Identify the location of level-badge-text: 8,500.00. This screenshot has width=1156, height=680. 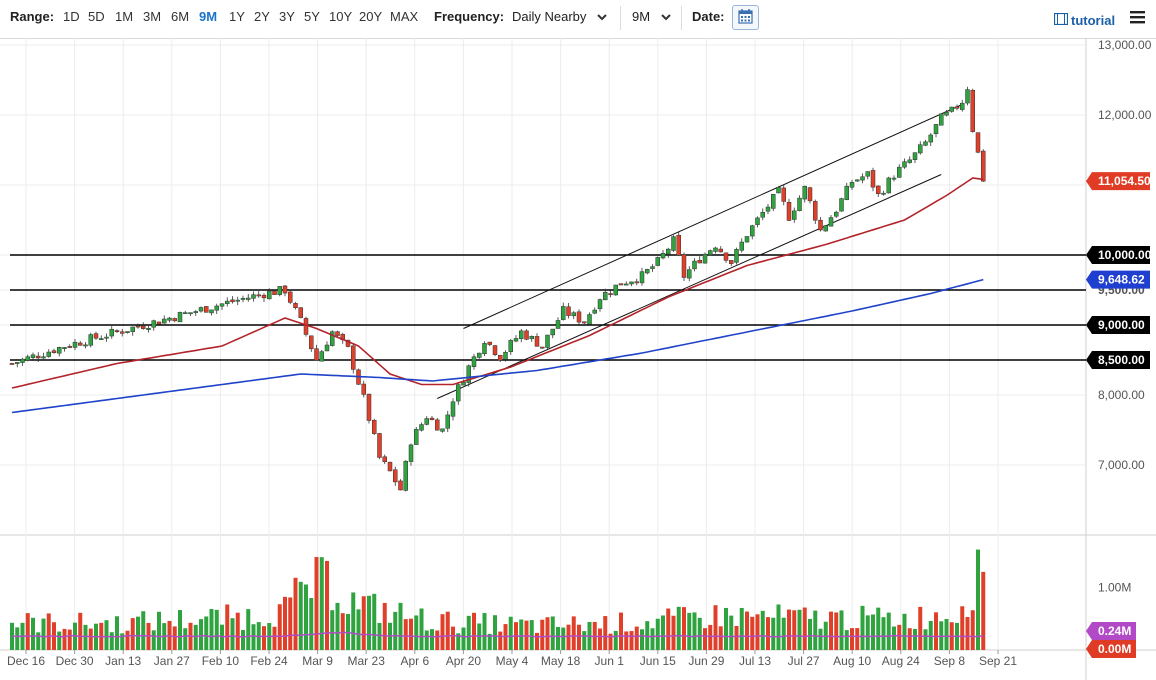
(1121, 360).